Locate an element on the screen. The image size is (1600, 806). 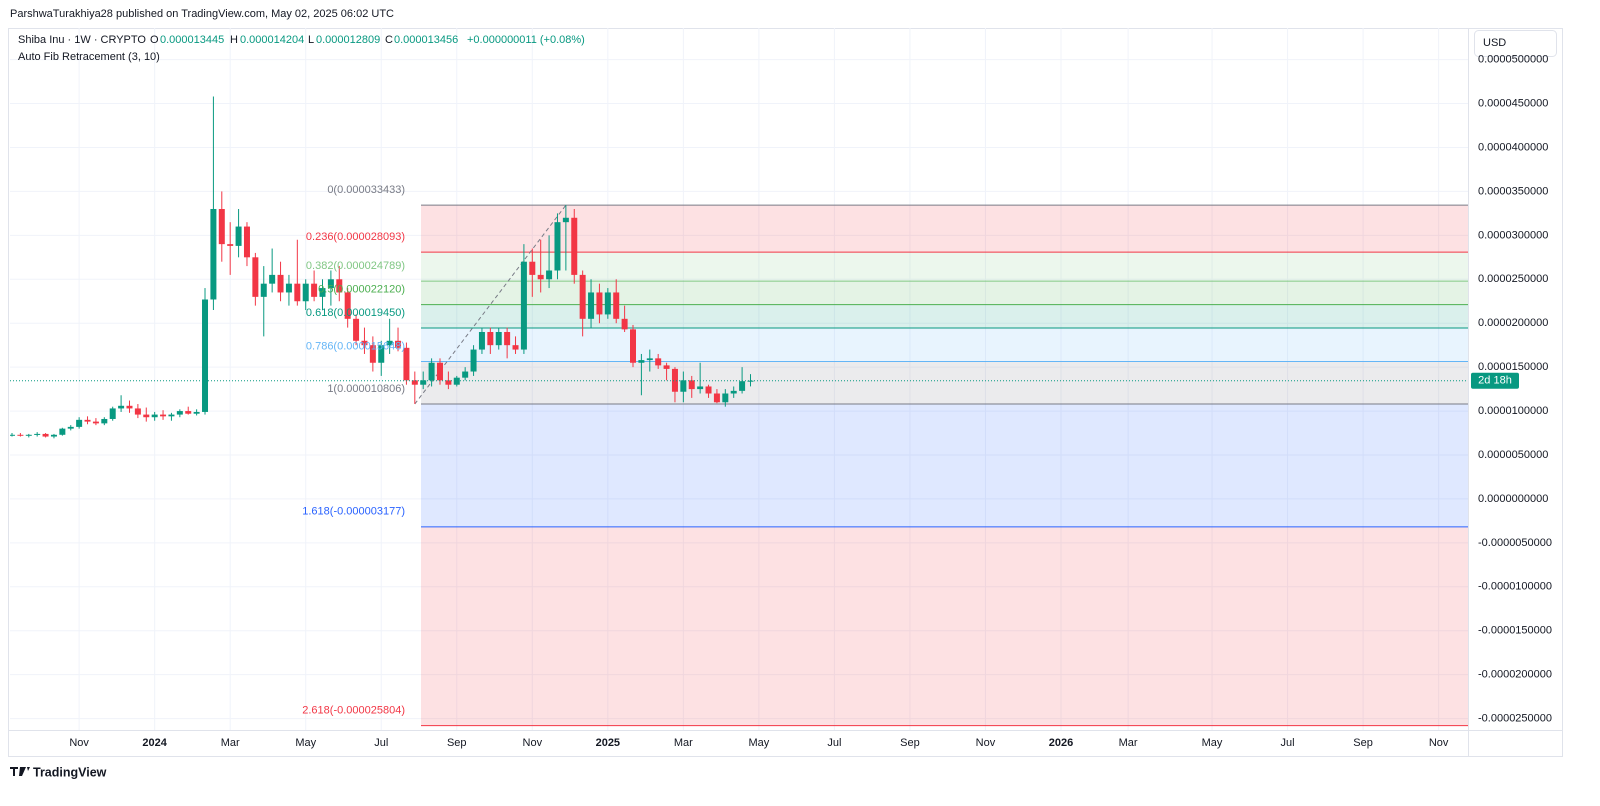
logo-icon is located at coordinates (20, 771).